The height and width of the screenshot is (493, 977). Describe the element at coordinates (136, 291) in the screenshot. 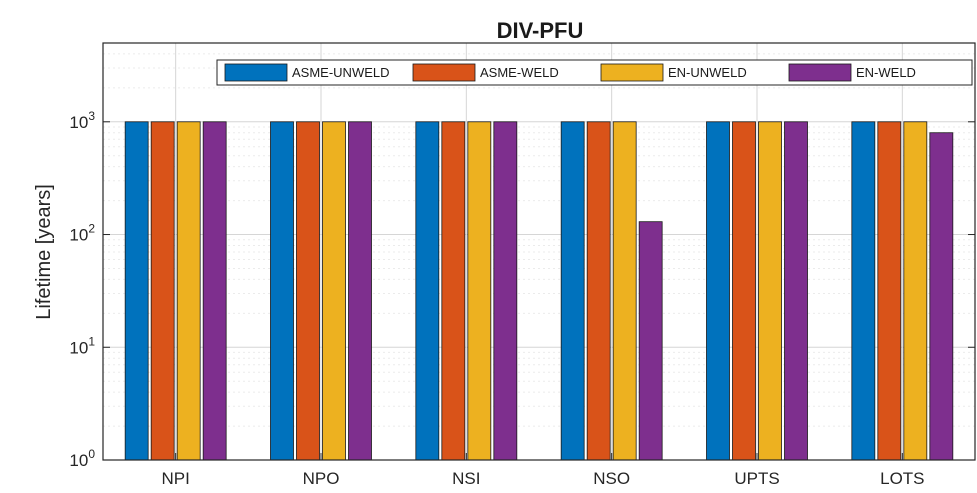

I see `bar-npi-asme-unweld` at that location.